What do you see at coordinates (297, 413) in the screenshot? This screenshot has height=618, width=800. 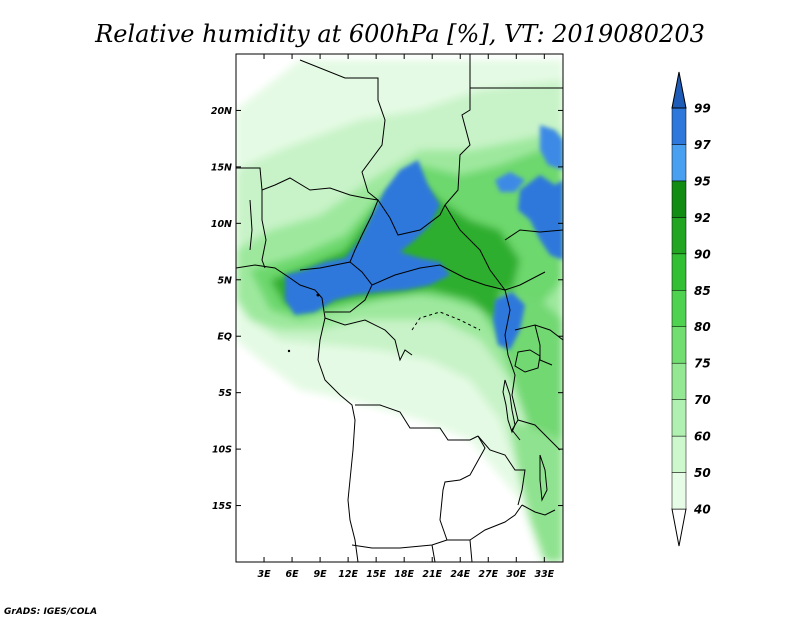 I see `coastline-west` at bounding box center [297, 413].